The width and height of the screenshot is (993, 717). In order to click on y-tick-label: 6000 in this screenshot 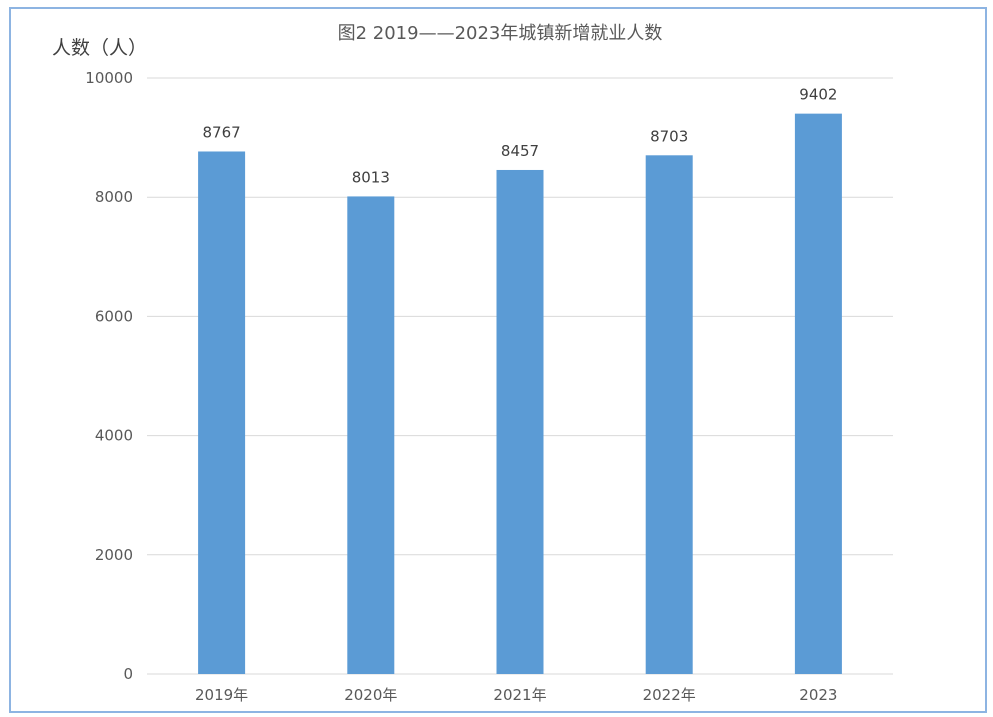, I will do `click(114, 316)`.